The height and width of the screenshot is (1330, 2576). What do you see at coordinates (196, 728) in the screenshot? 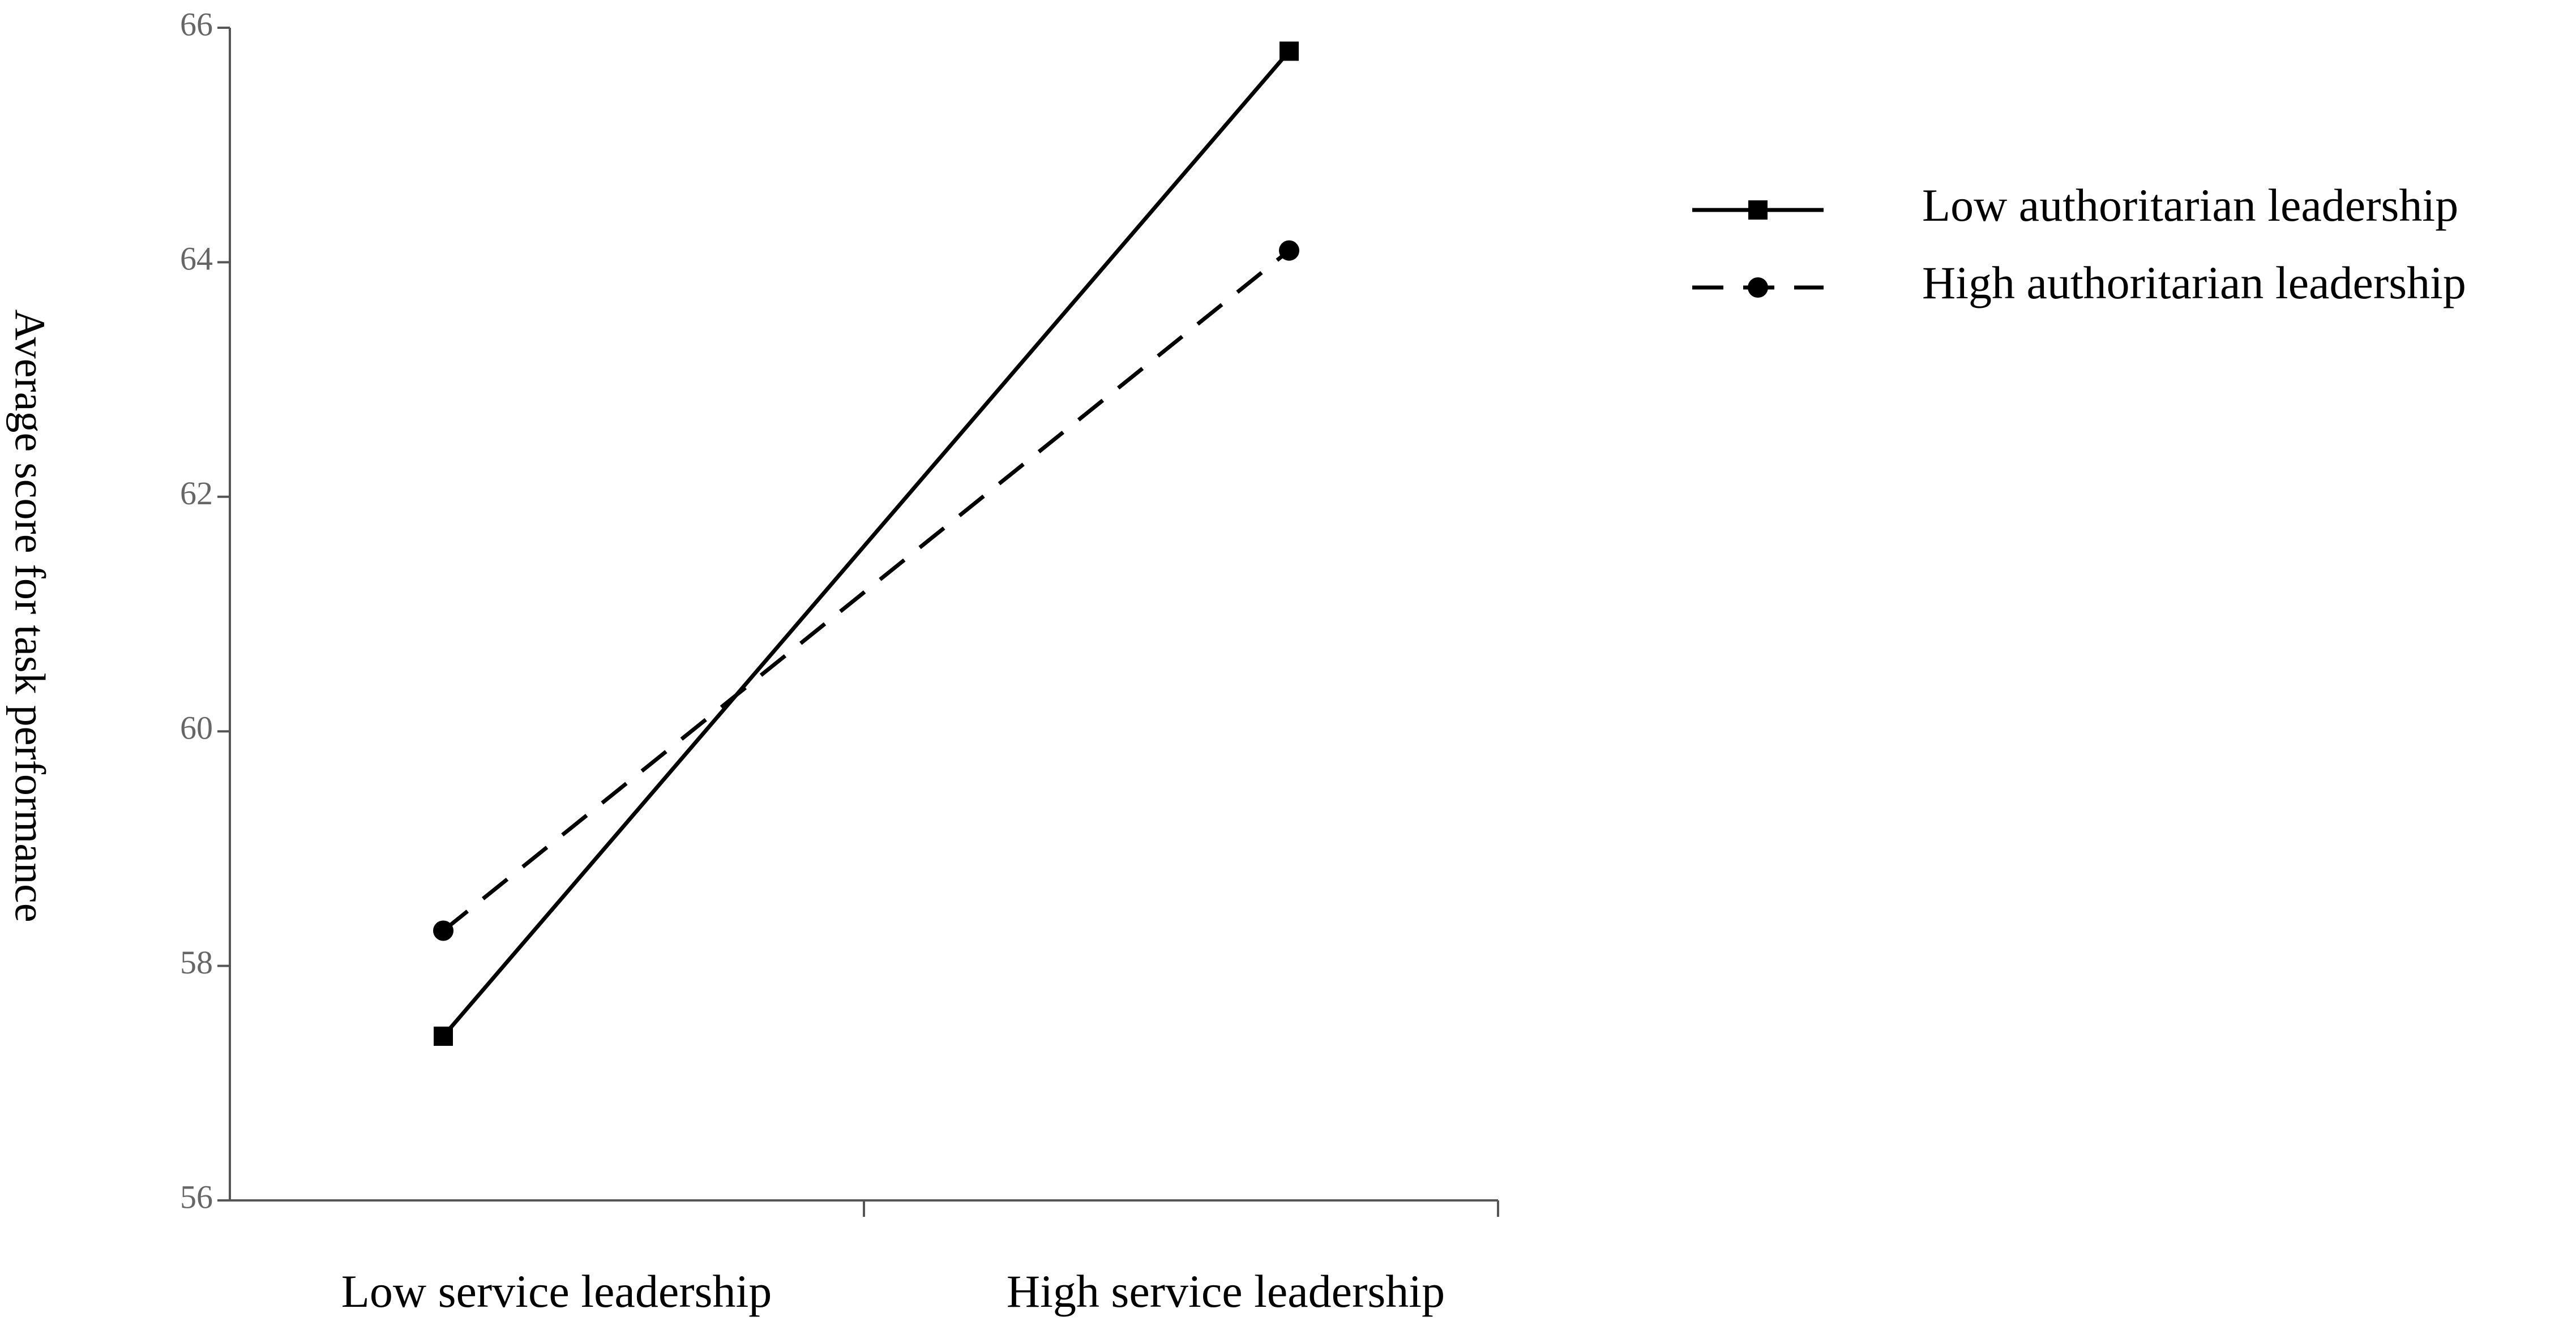
I see `y-tick-label: 60` at bounding box center [196, 728].